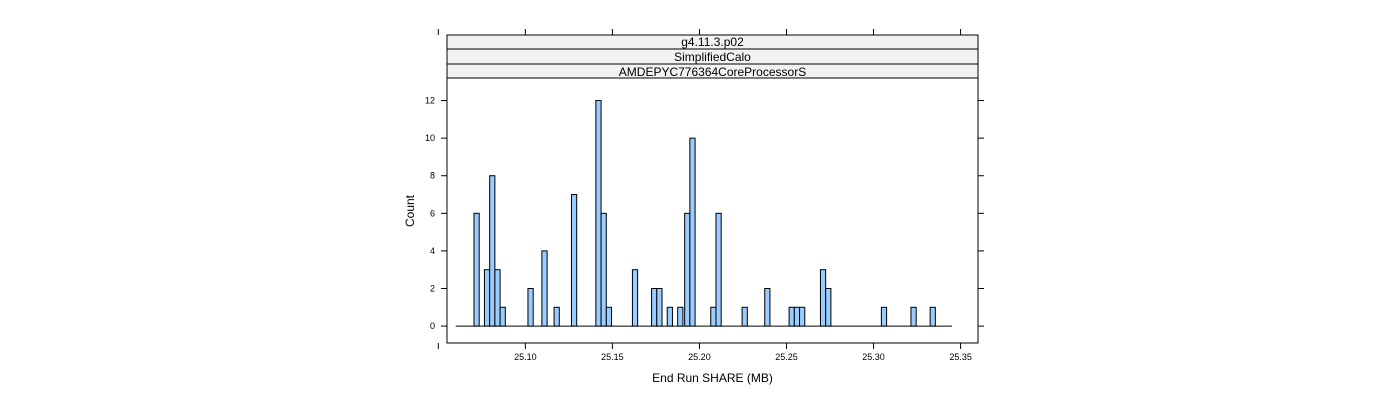 The image size is (1400, 400). What do you see at coordinates (786, 357) in the screenshot?
I see `x-tick-label: 25.25` at bounding box center [786, 357].